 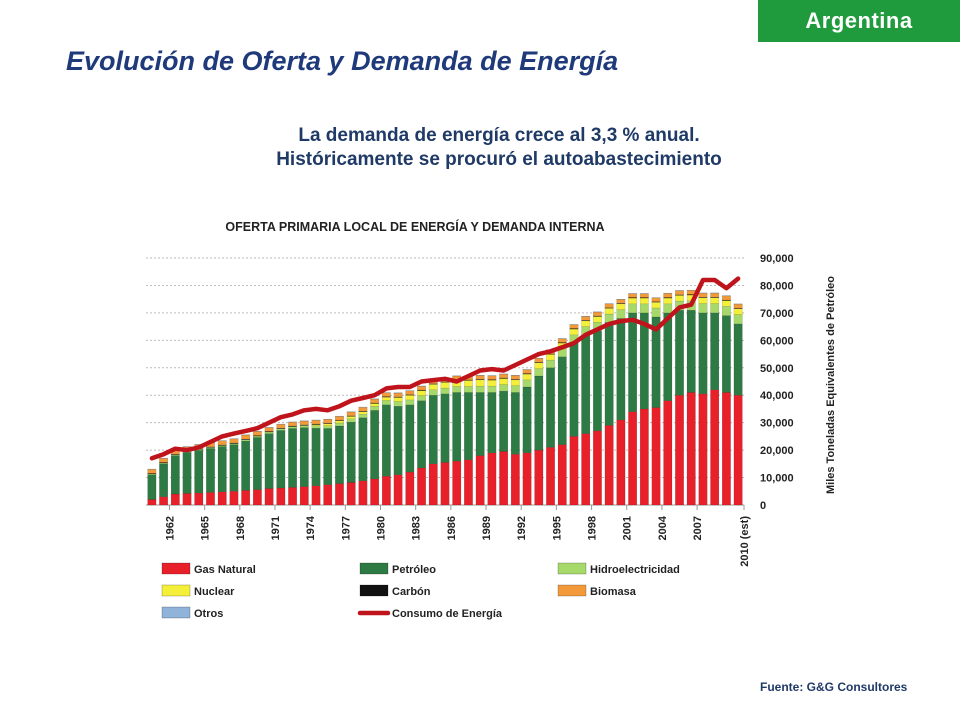 I want to click on x-tick-label: 1977, so click(x=346, y=528).